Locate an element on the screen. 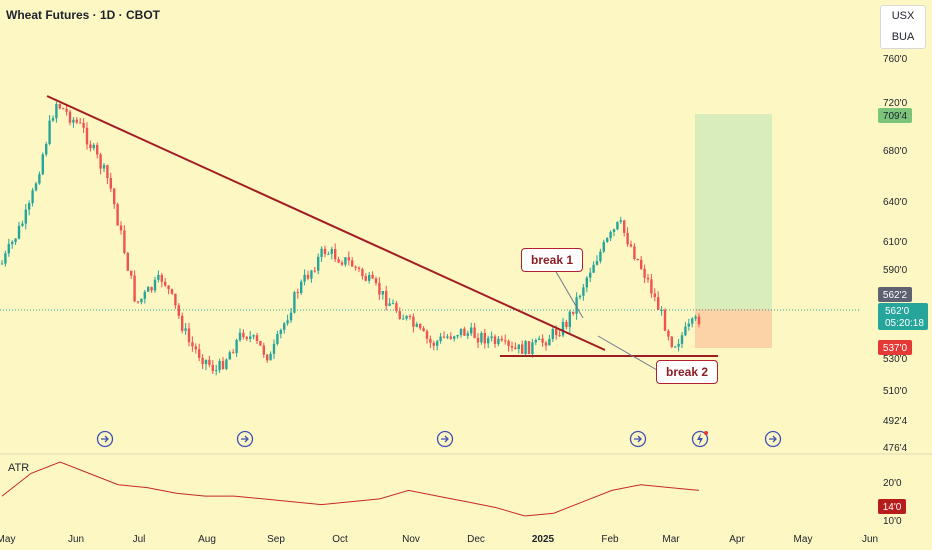 This screenshot has width=932, height=550. price-axis-tick: 610'0 is located at coordinates (895, 242).